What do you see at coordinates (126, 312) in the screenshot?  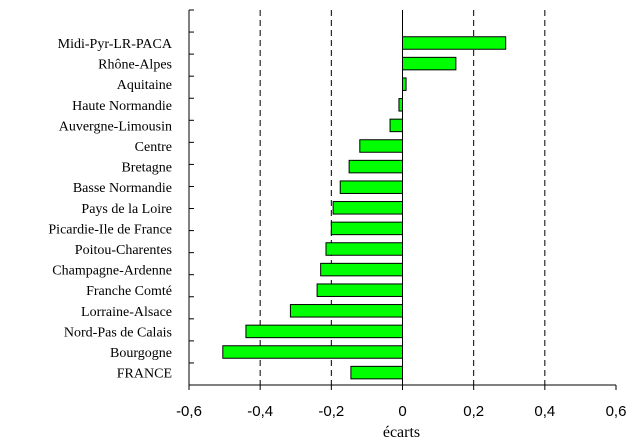 I see `category-label: Lorraine-Alsace` at bounding box center [126, 312].